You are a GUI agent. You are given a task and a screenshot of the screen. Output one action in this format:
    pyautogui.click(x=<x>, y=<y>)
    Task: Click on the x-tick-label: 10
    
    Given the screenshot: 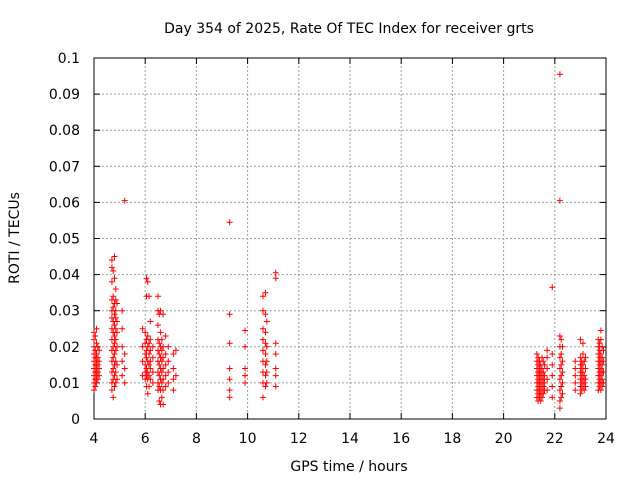 What is the action you would take?
    pyautogui.click(x=248, y=439)
    